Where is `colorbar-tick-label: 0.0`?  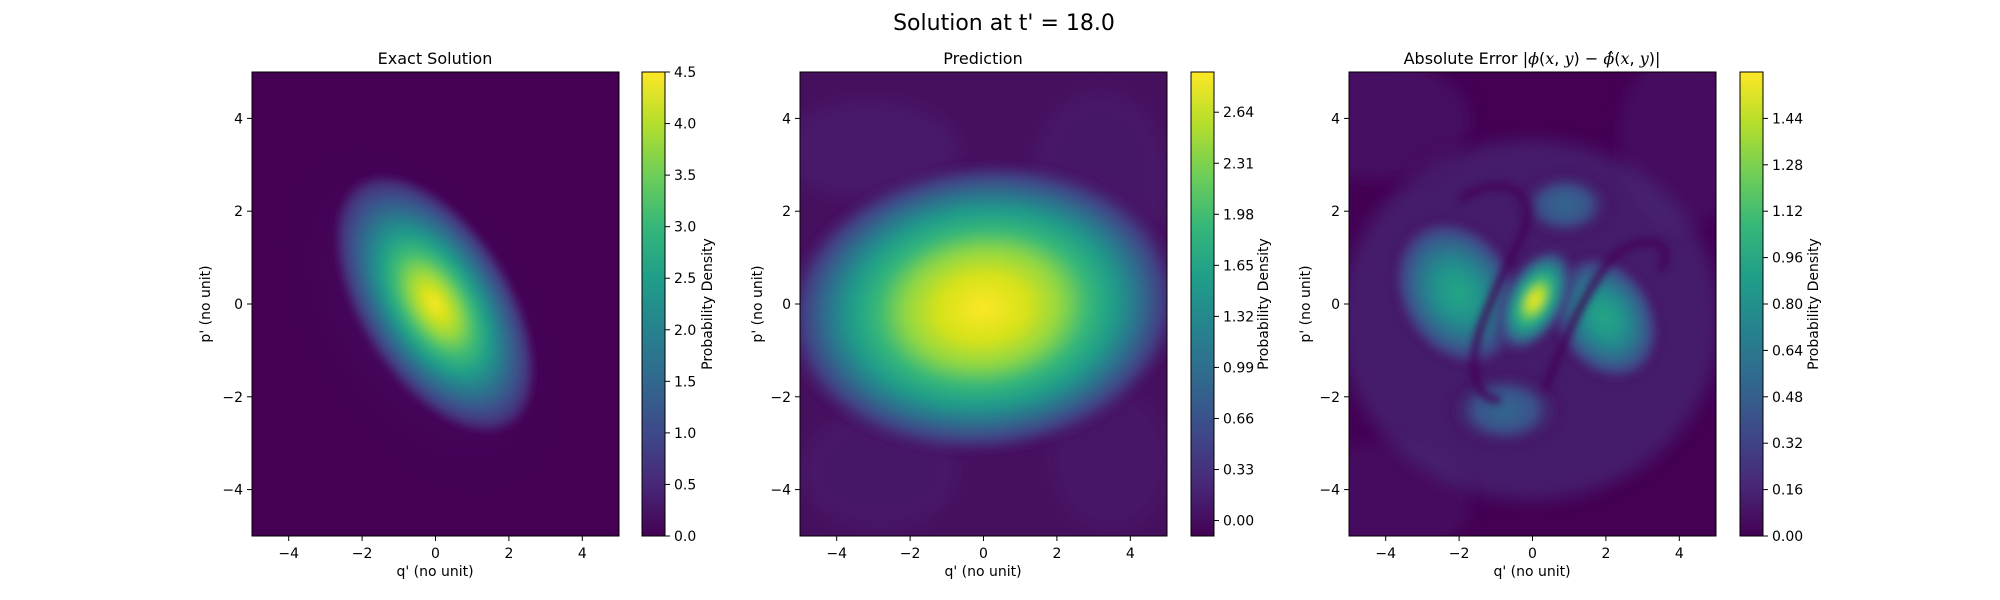
colorbar-tick-label: 0.0 is located at coordinates (685, 537).